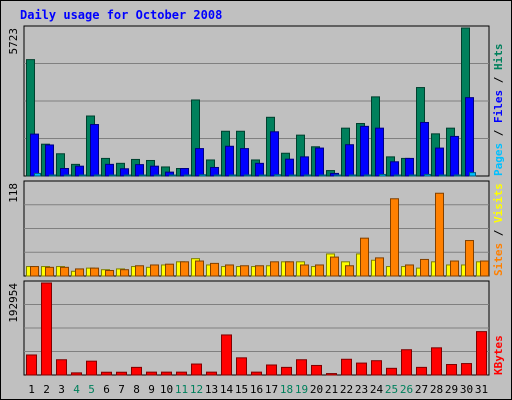 The image size is (512, 400). I want to click on x-tick-label-day-24: 24, so click(377, 389).